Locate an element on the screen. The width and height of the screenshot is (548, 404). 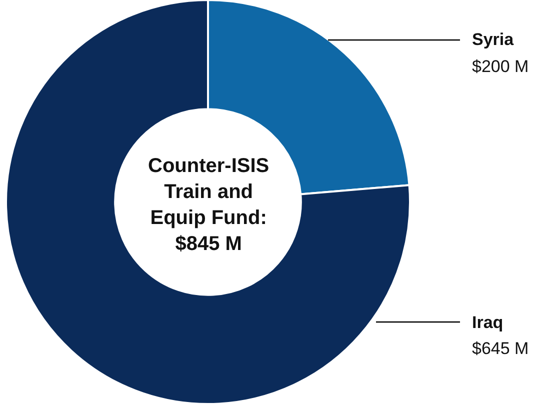
text: Counter-ISIS Train and Equip Fund: $845 M is located at coordinates (209, 205).